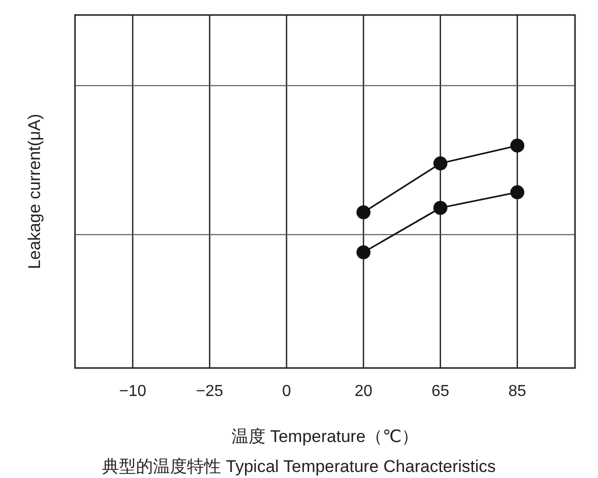 The width and height of the screenshot is (598, 478). Describe the element at coordinates (132, 391) in the screenshot. I see `x-tick-label: −10` at that location.